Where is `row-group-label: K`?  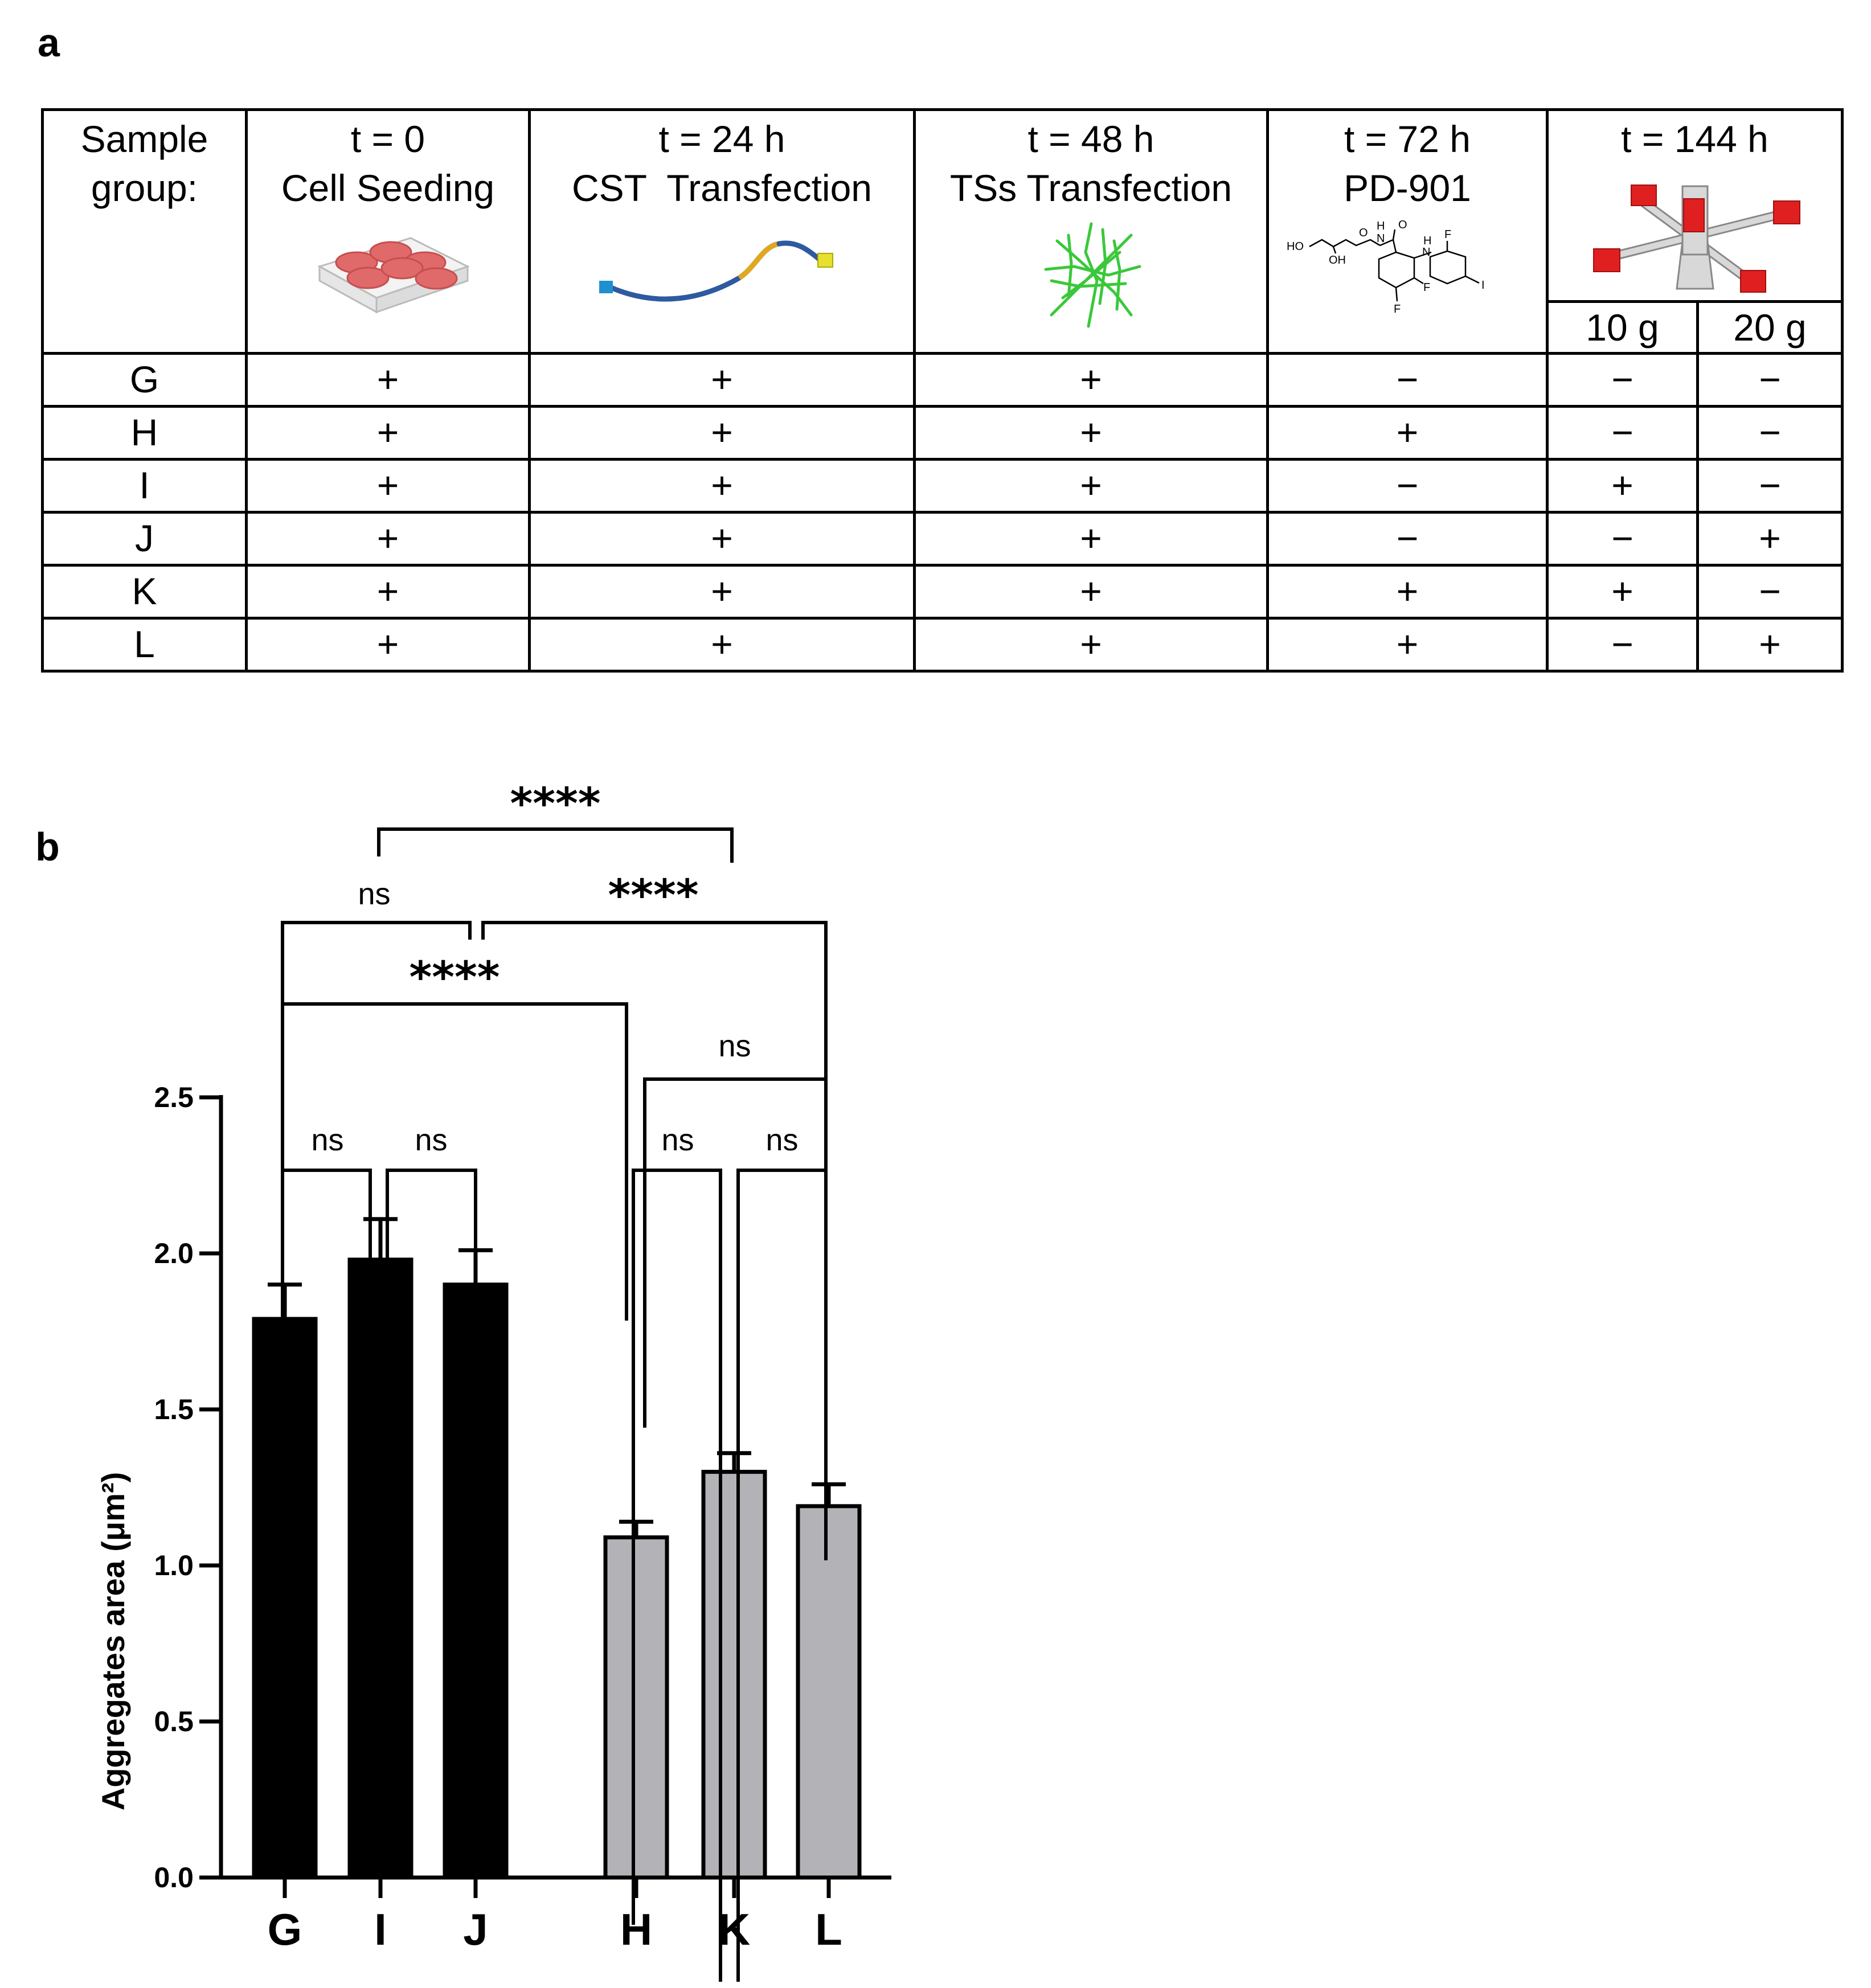
row-group-label: K is located at coordinates (144, 592).